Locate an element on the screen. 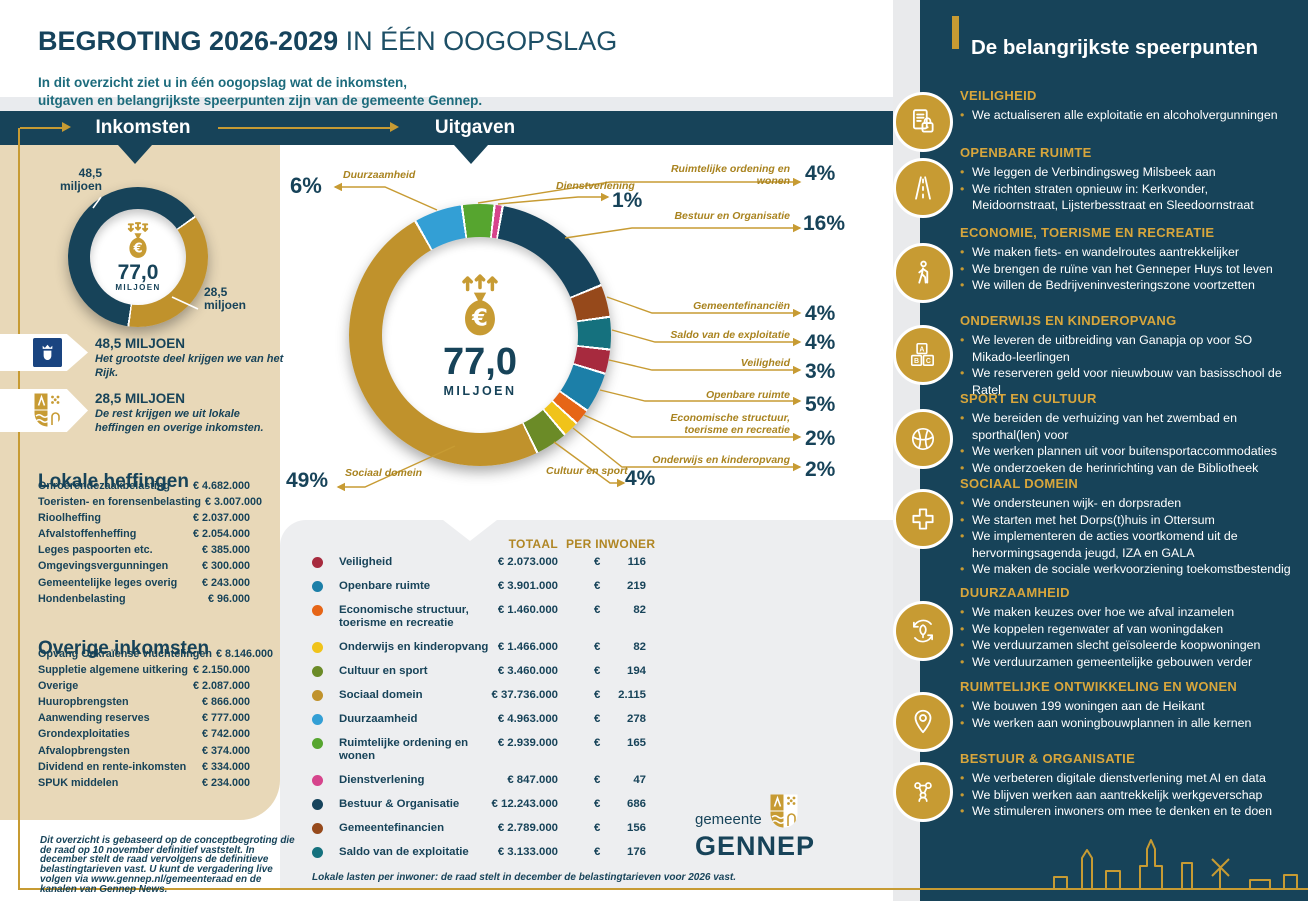  table-row-label: Duurzaamheid is located at coordinates (378, 719).